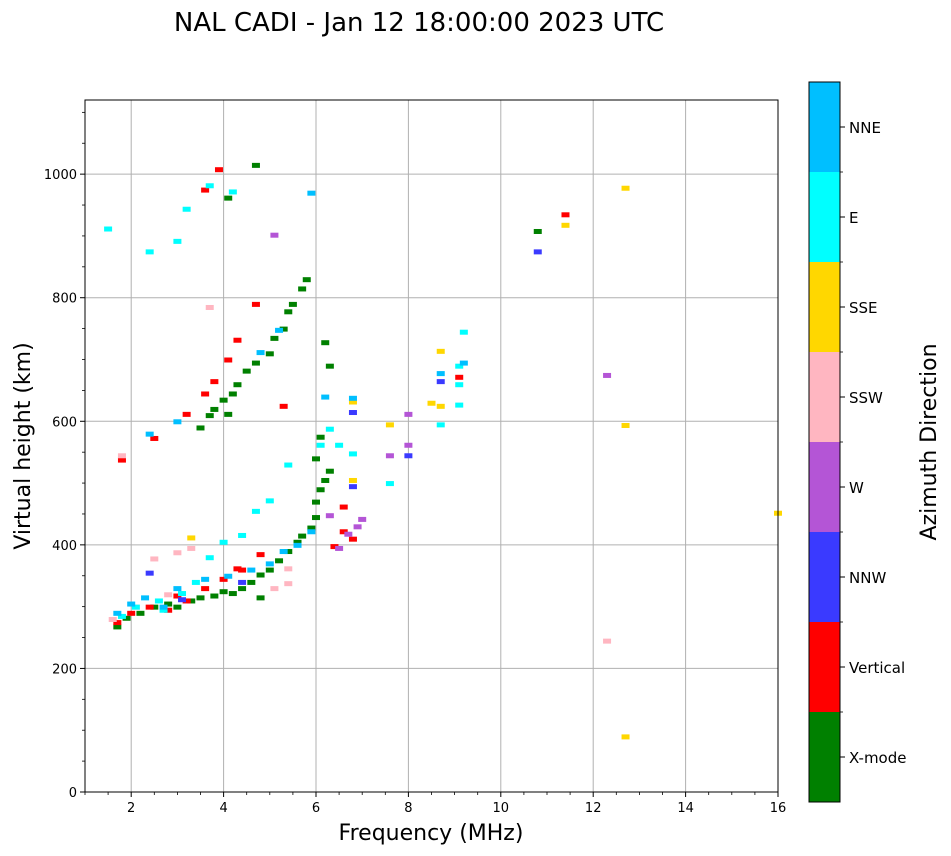 The width and height of the screenshot is (951, 856). I want to click on colorbar-tick-label: SSE, so click(863, 308).